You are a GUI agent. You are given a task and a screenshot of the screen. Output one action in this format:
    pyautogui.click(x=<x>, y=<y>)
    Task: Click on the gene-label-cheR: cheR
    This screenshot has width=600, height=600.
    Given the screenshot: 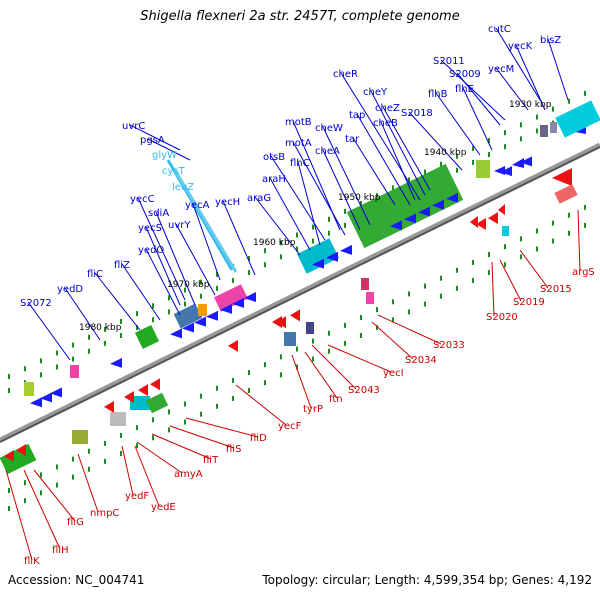 What is the action you would take?
    pyautogui.click(x=345, y=74)
    